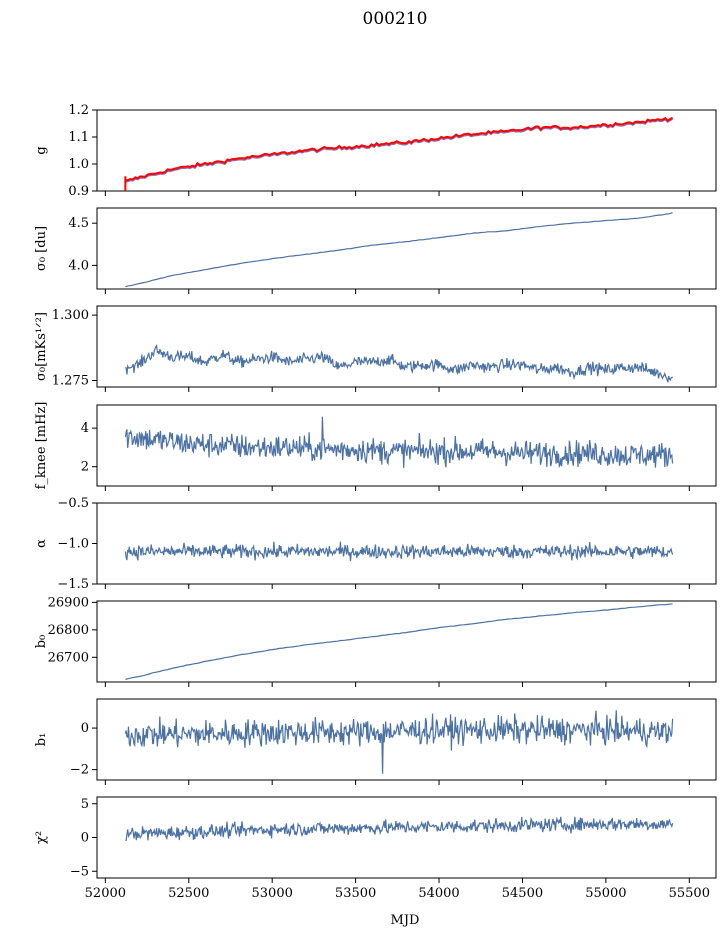 The height and width of the screenshot is (936, 725). Describe the element at coordinates (399, 363) in the screenshot. I see `series-line-sigma0_mKs` at that location.